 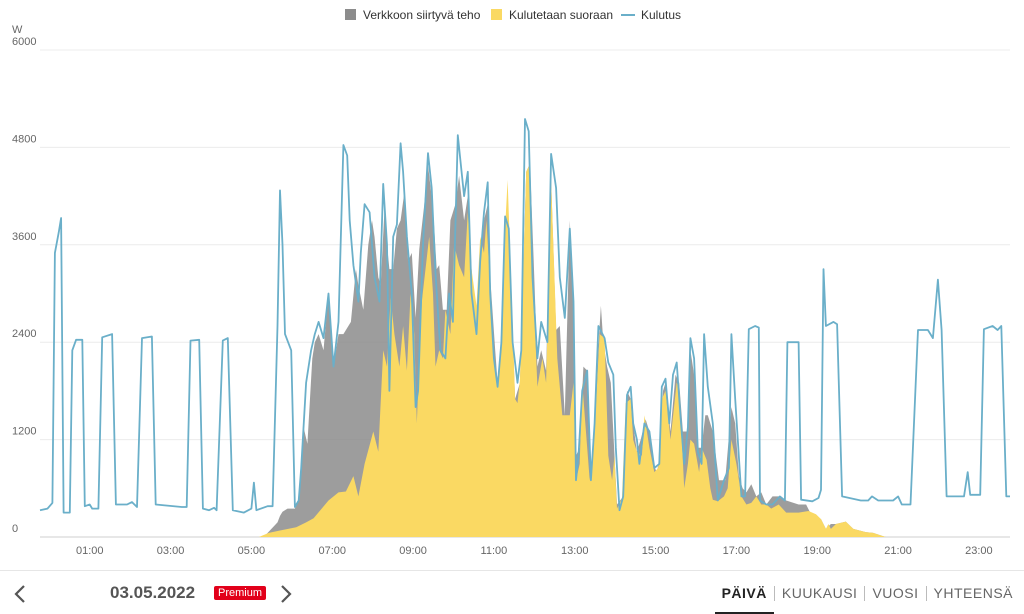 I want to click on legend-label: Verkkoon siirtyvä teho, so click(x=422, y=15).